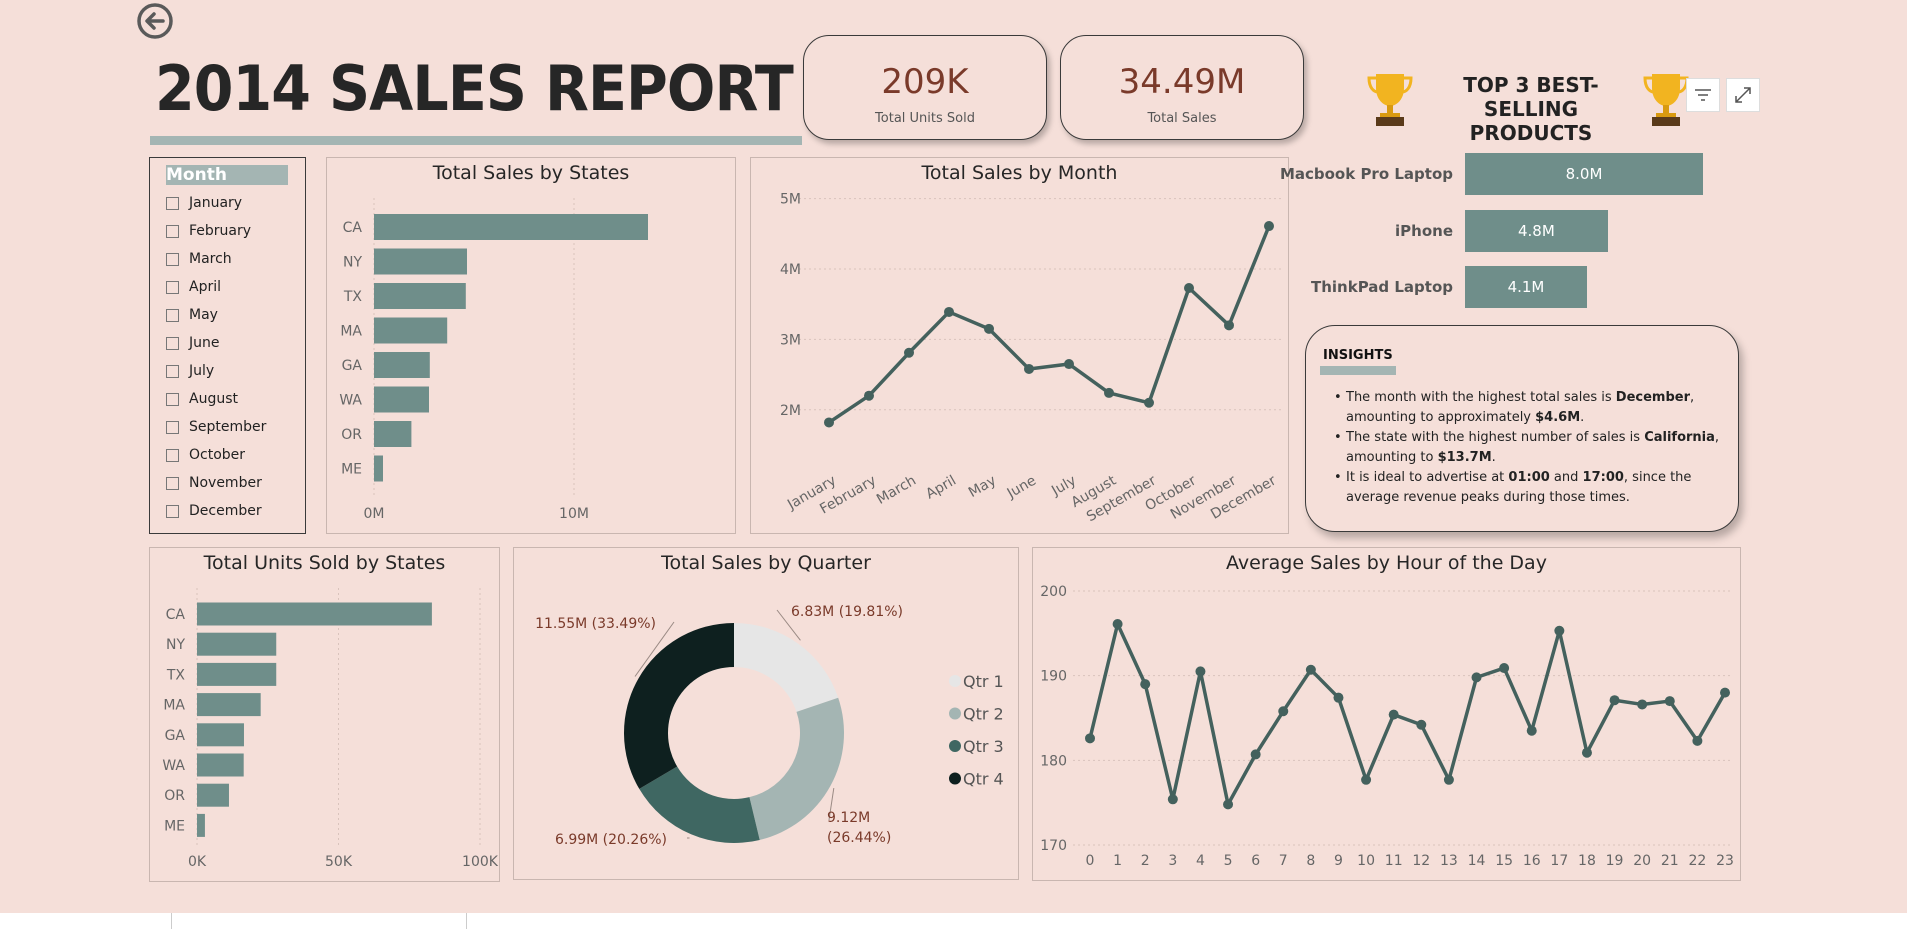  Describe the element at coordinates (155, 21) in the screenshot. I see `back-arrow-icon` at that location.